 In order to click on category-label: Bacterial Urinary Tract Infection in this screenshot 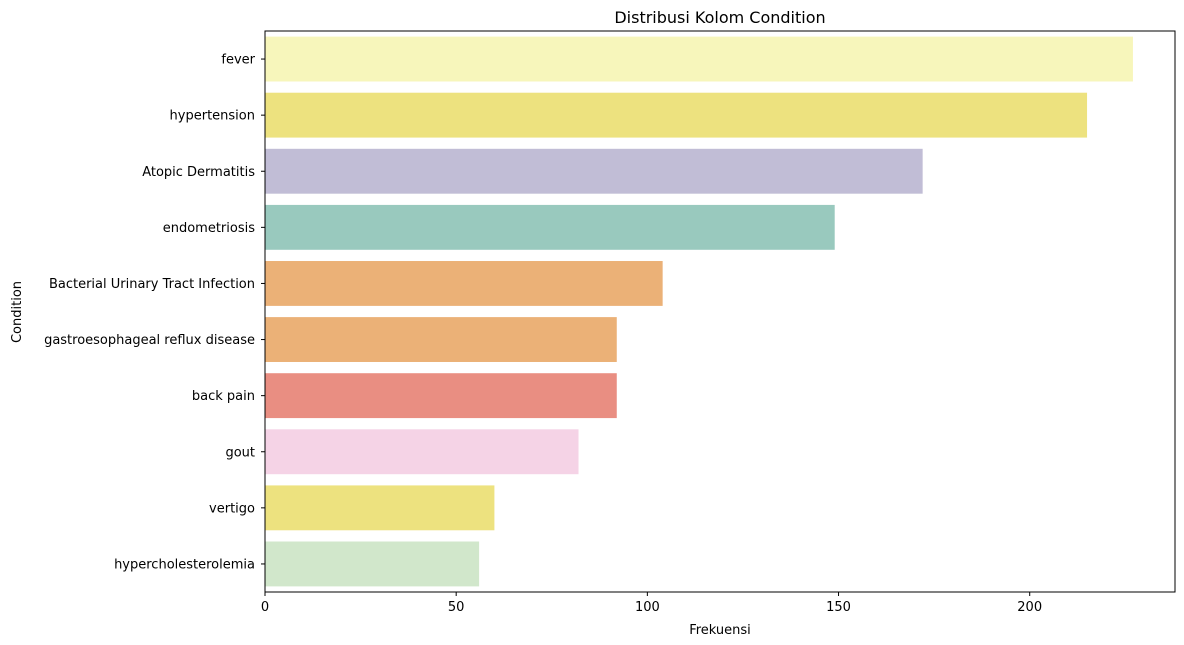, I will do `click(152, 284)`.